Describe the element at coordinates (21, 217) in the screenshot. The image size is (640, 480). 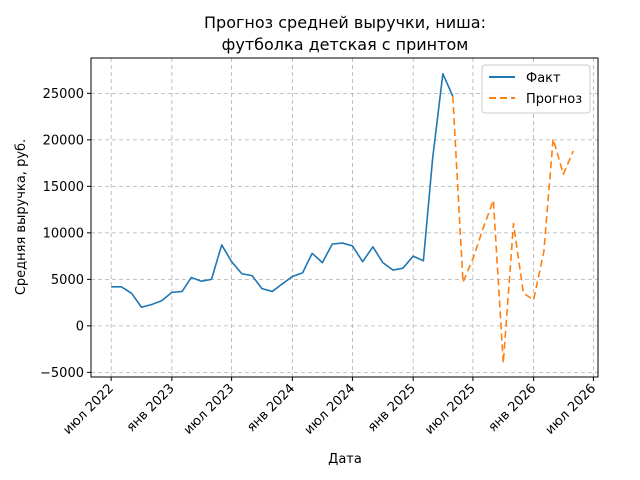
I see `y-axis-label: Средняя выручка, руб.` at that location.